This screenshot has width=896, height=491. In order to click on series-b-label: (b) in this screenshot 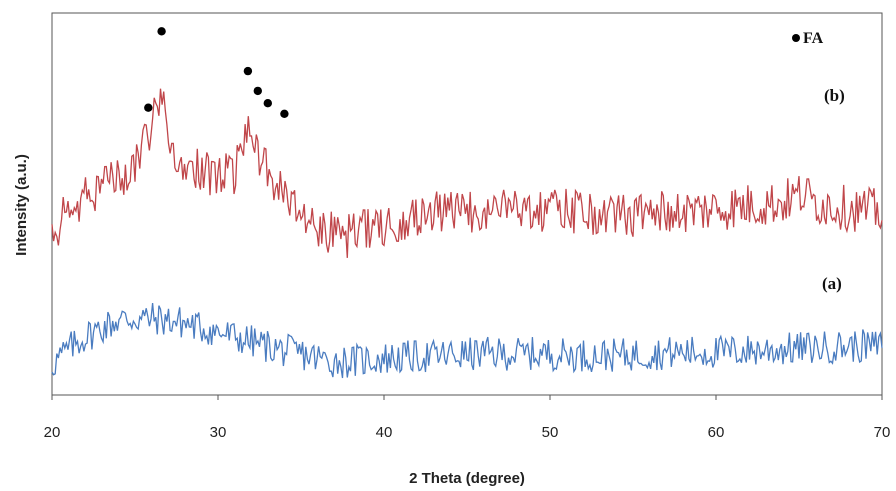, I will do `click(834, 95)`.